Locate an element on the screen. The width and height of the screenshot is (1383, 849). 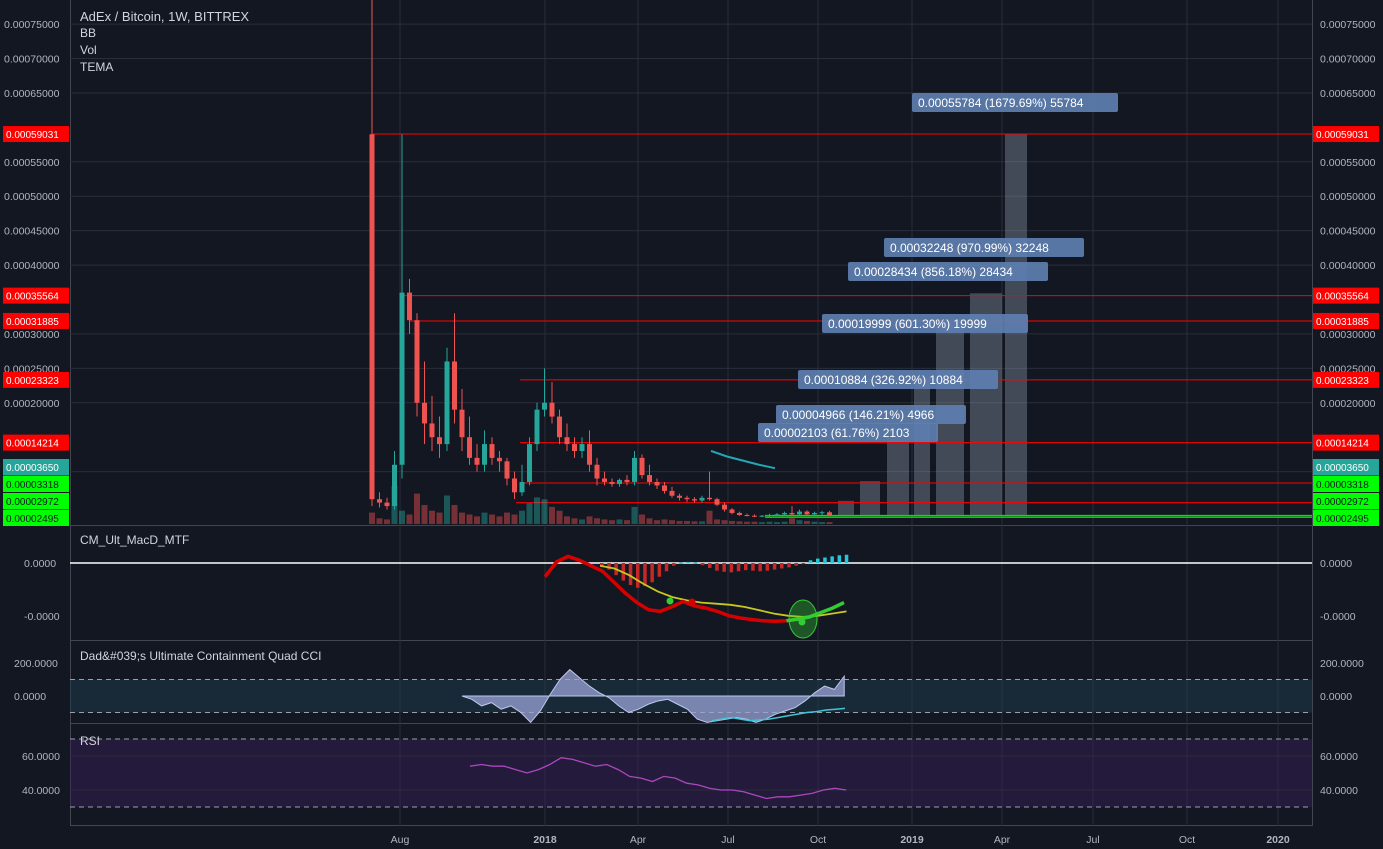
rsi-axis-label: 40.0000 is located at coordinates (41, 791).